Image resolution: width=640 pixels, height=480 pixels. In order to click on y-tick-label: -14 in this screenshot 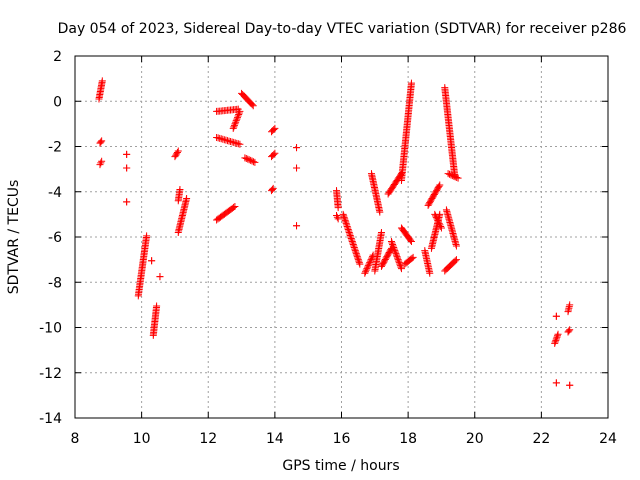, I will do `click(50, 419)`.